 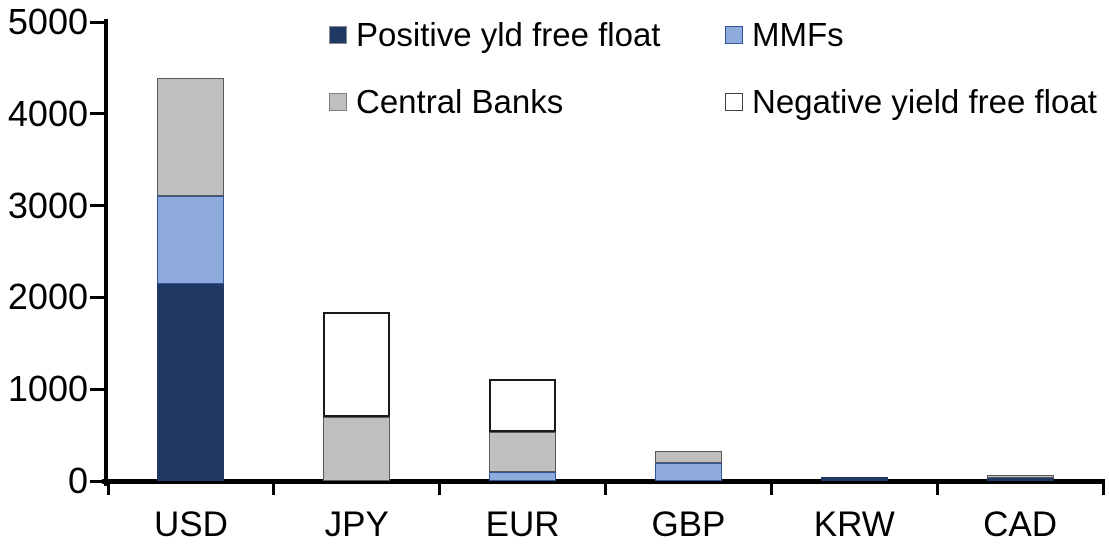 What do you see at coordinates (357, 448) in the screenshot?
I see `bar-segment-JPY-central-banks` at bounding box center [357, 448].